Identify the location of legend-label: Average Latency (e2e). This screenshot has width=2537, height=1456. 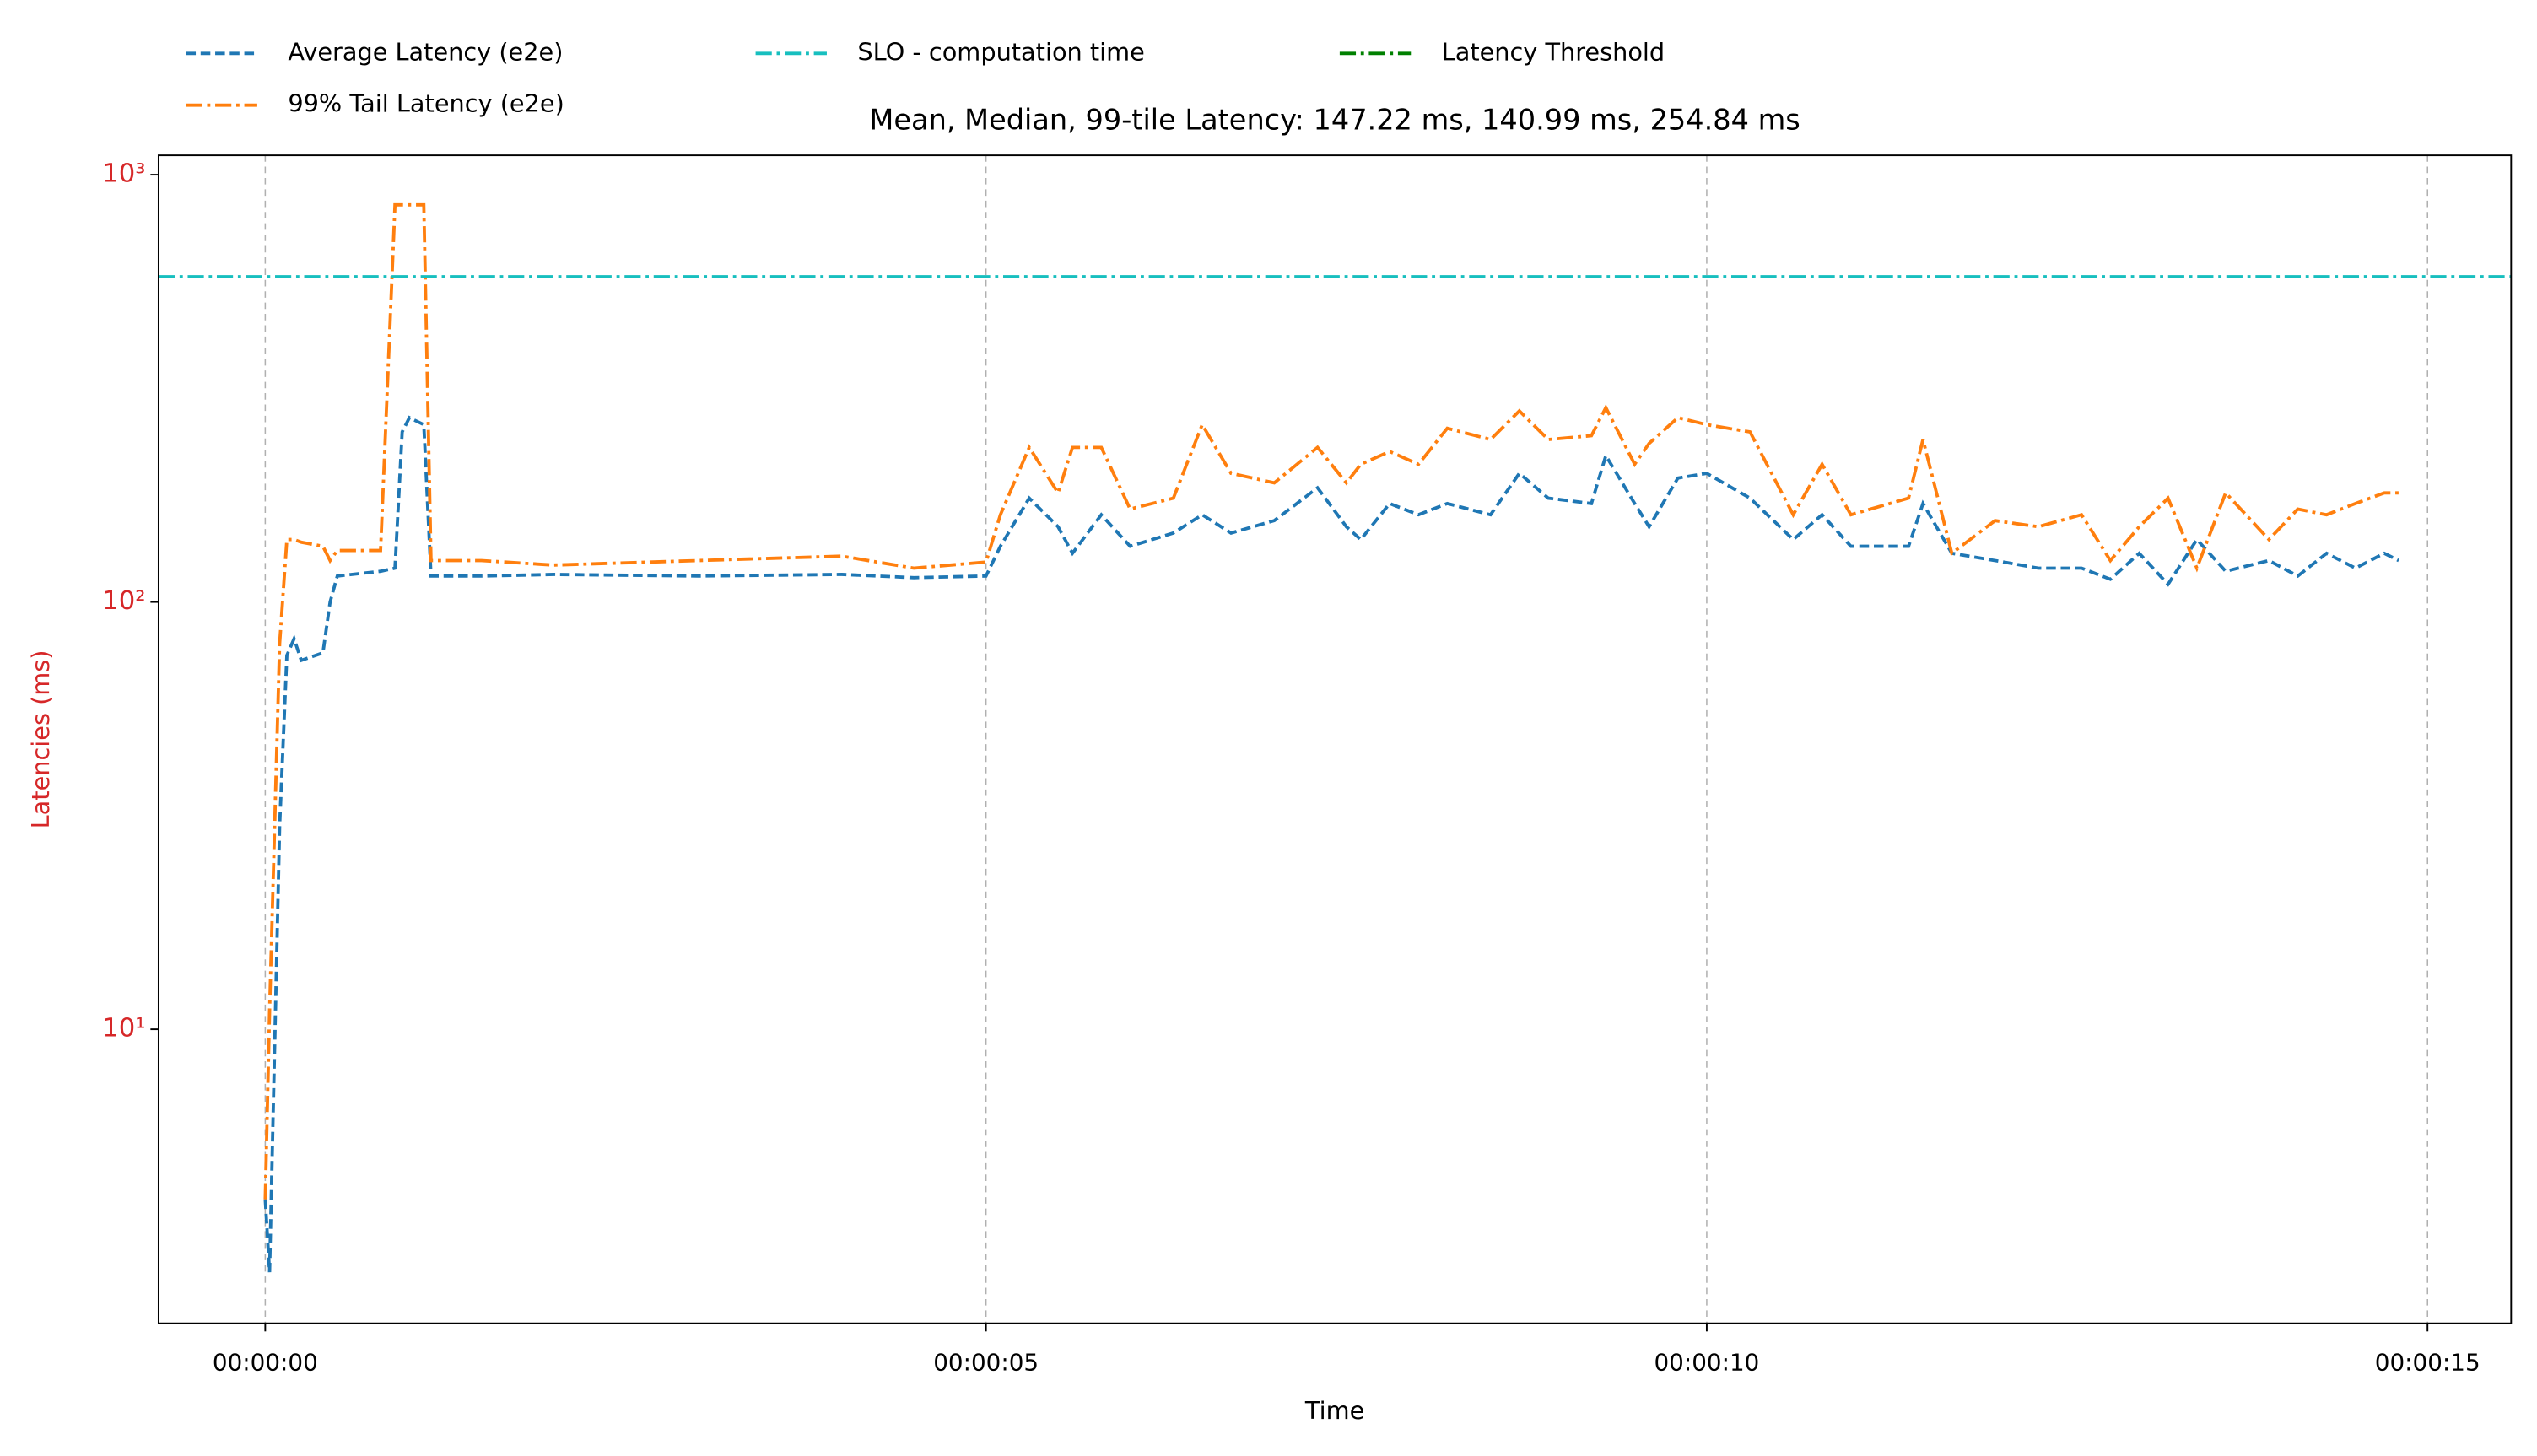
(425, 52).